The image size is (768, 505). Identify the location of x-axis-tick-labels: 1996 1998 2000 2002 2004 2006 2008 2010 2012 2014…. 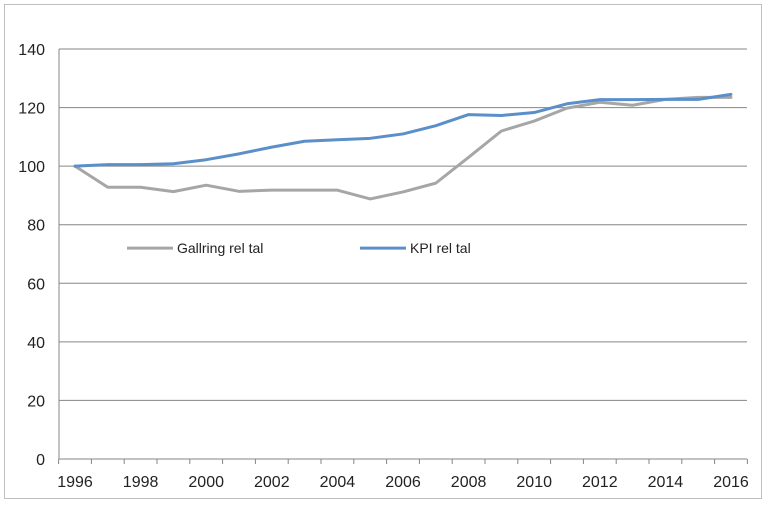
(403, 482).